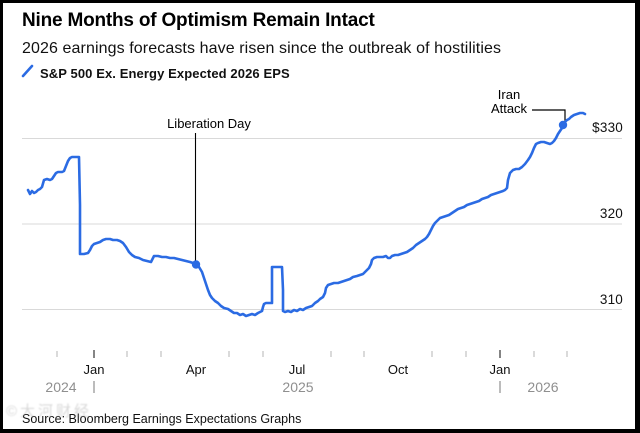 The image size is (640, 433). I want to click on y-axis-label-330: $330, so click(607, 127).